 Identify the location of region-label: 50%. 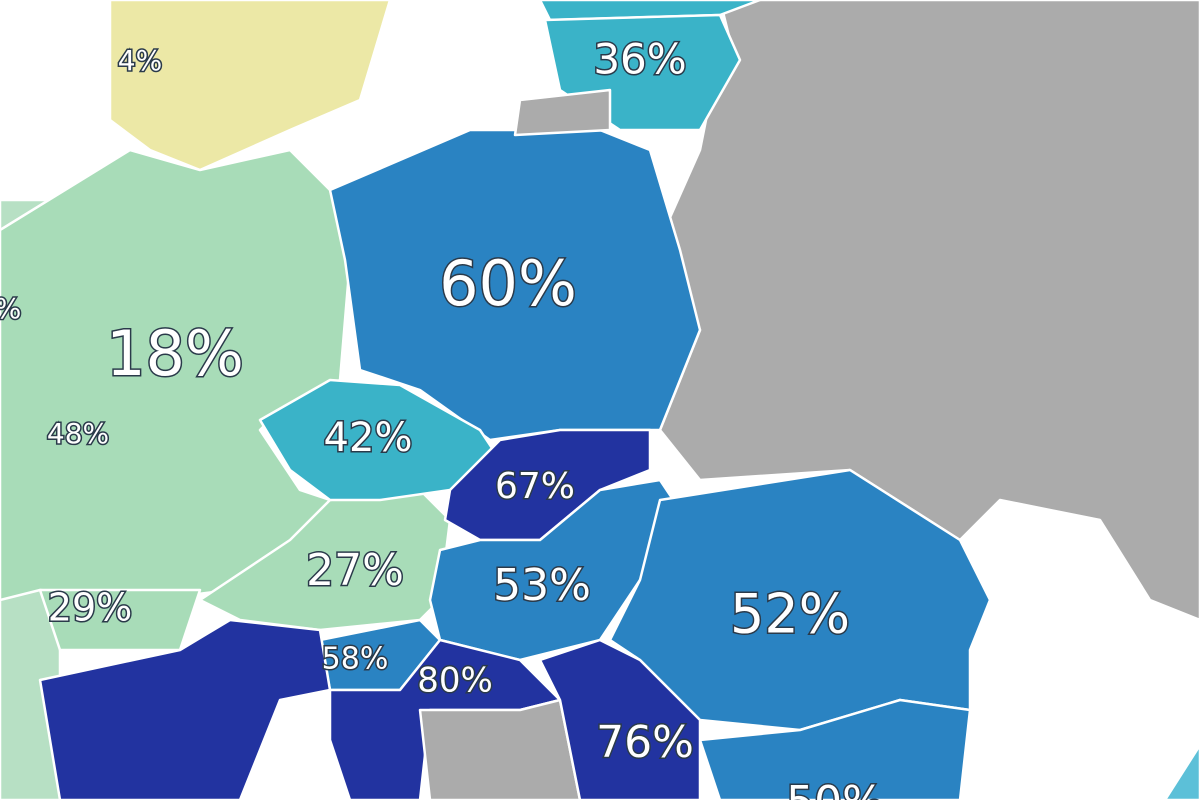
(835, 788).